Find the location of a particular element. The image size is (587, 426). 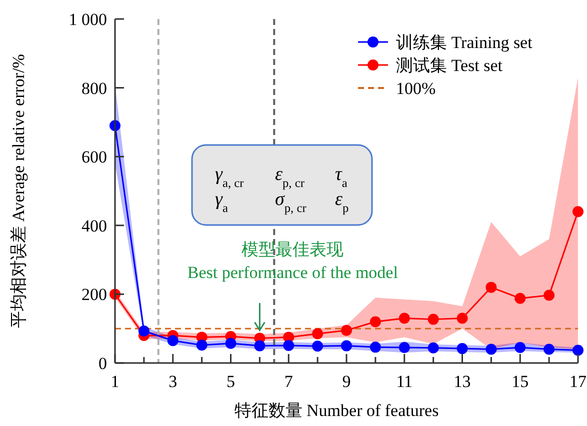

annotation: ε$_{p}$ is located at coordinates (342, 202).